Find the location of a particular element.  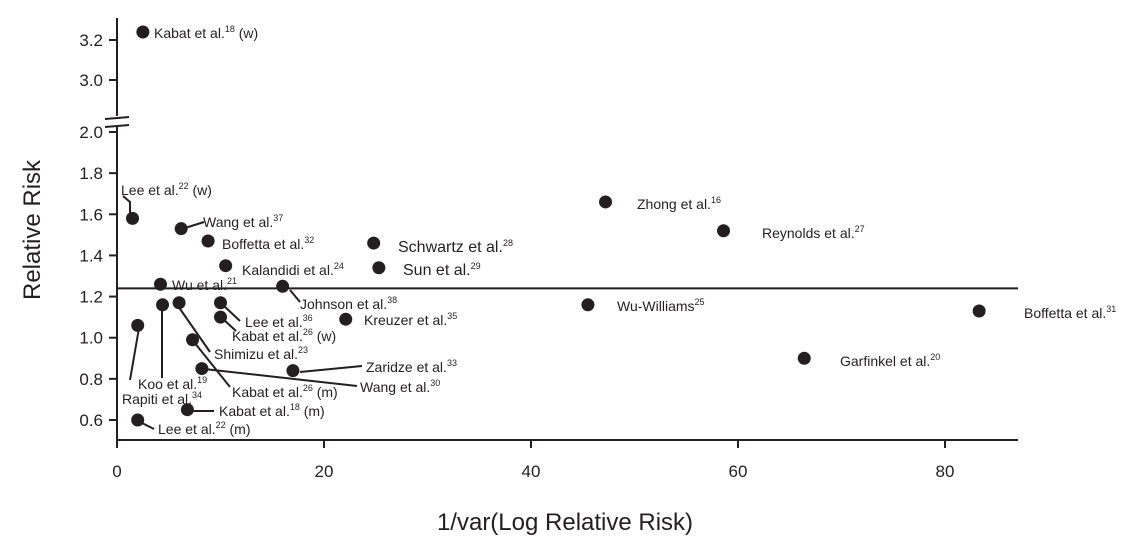

y-tick-label: 2.0 is located at coordinates (91, 132).